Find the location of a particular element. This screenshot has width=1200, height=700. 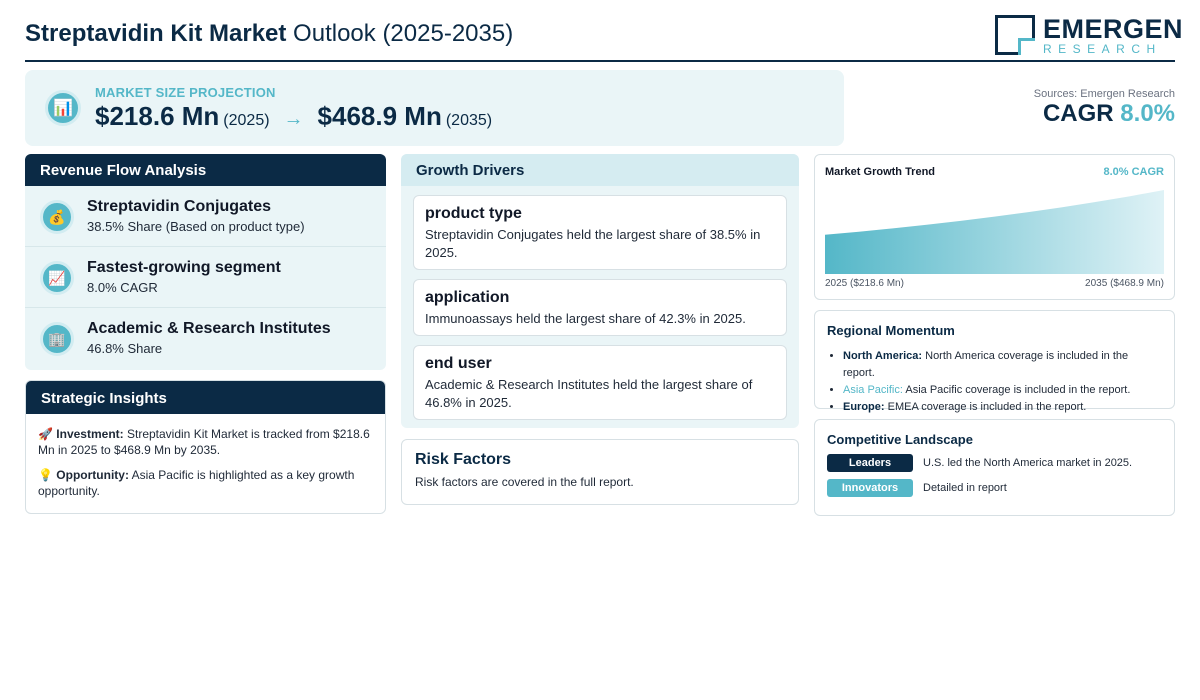

driver-title: application is located at coordinates (467, 297).